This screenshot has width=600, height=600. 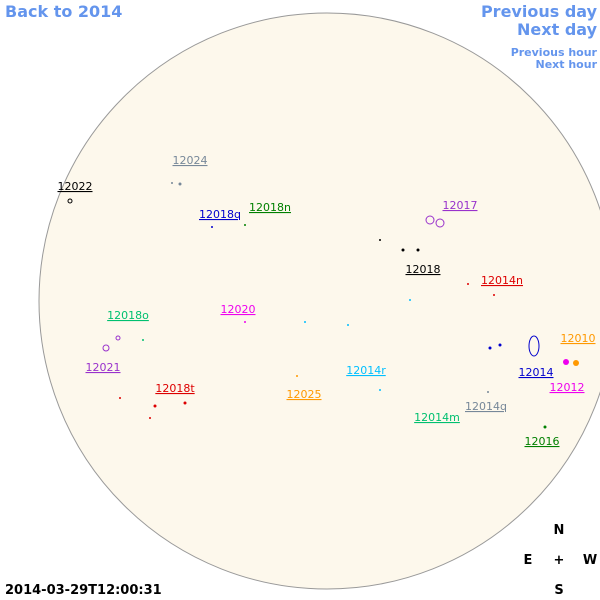 What do you see at coordinates (486, 406) in the screenshot?
I see `region-label: 12014q` at bounding box center [486, 406].